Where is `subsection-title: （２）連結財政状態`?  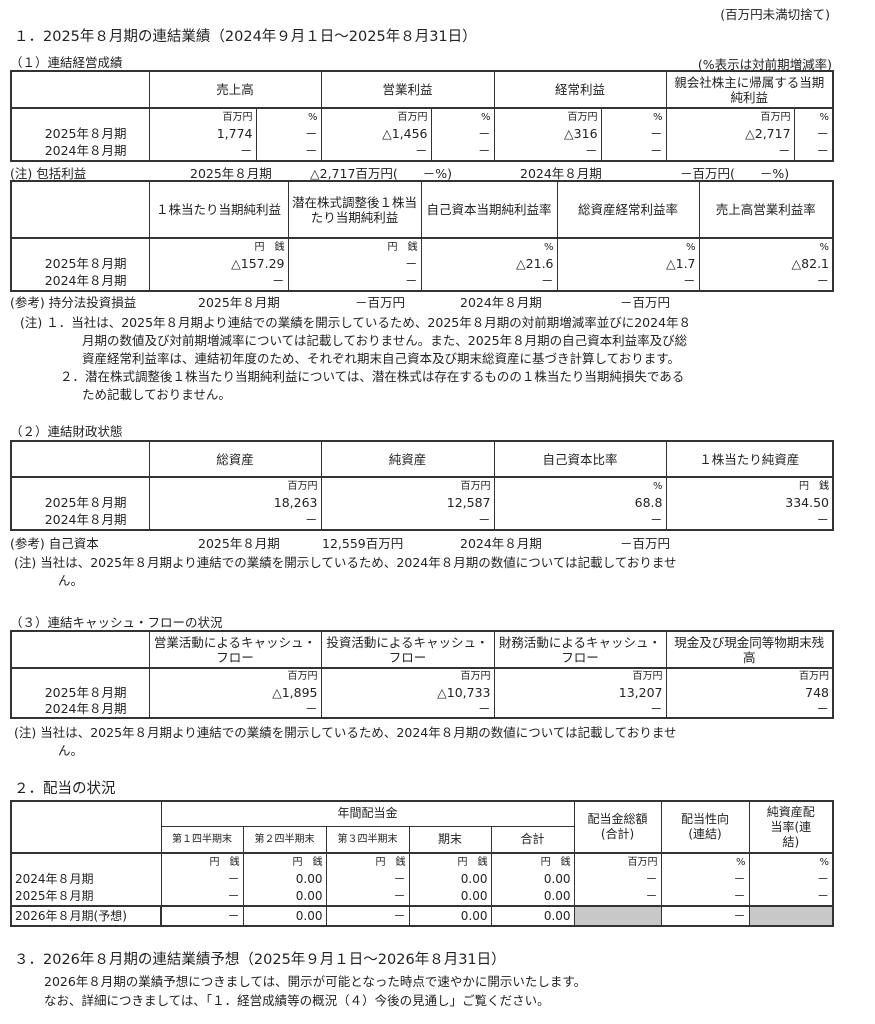 subsection-title: （２）連結財政状態 is located at coordinates (66, 431).